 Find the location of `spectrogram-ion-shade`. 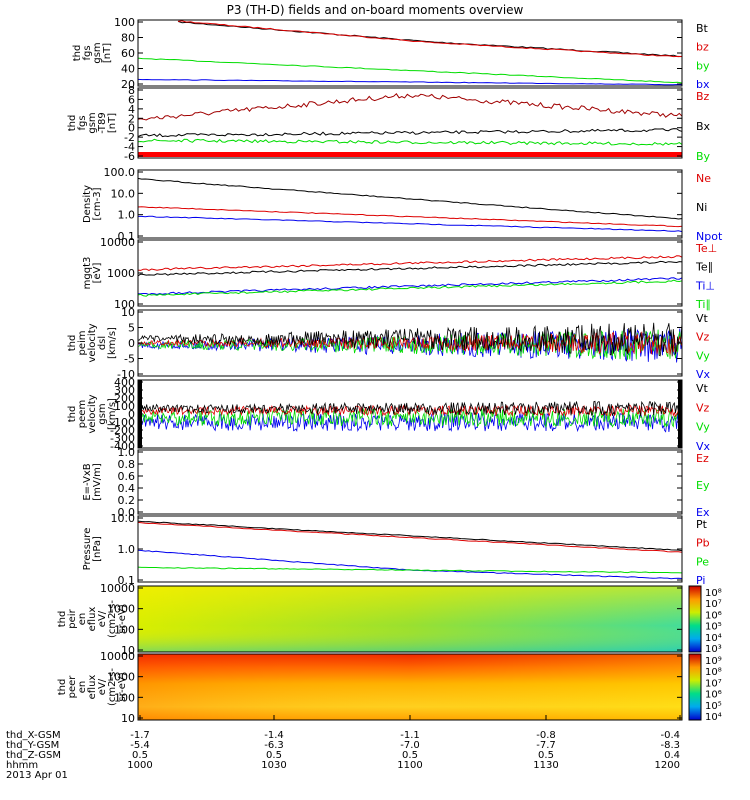

spectrogram-ion-shade is located at coordinates (410, 619).